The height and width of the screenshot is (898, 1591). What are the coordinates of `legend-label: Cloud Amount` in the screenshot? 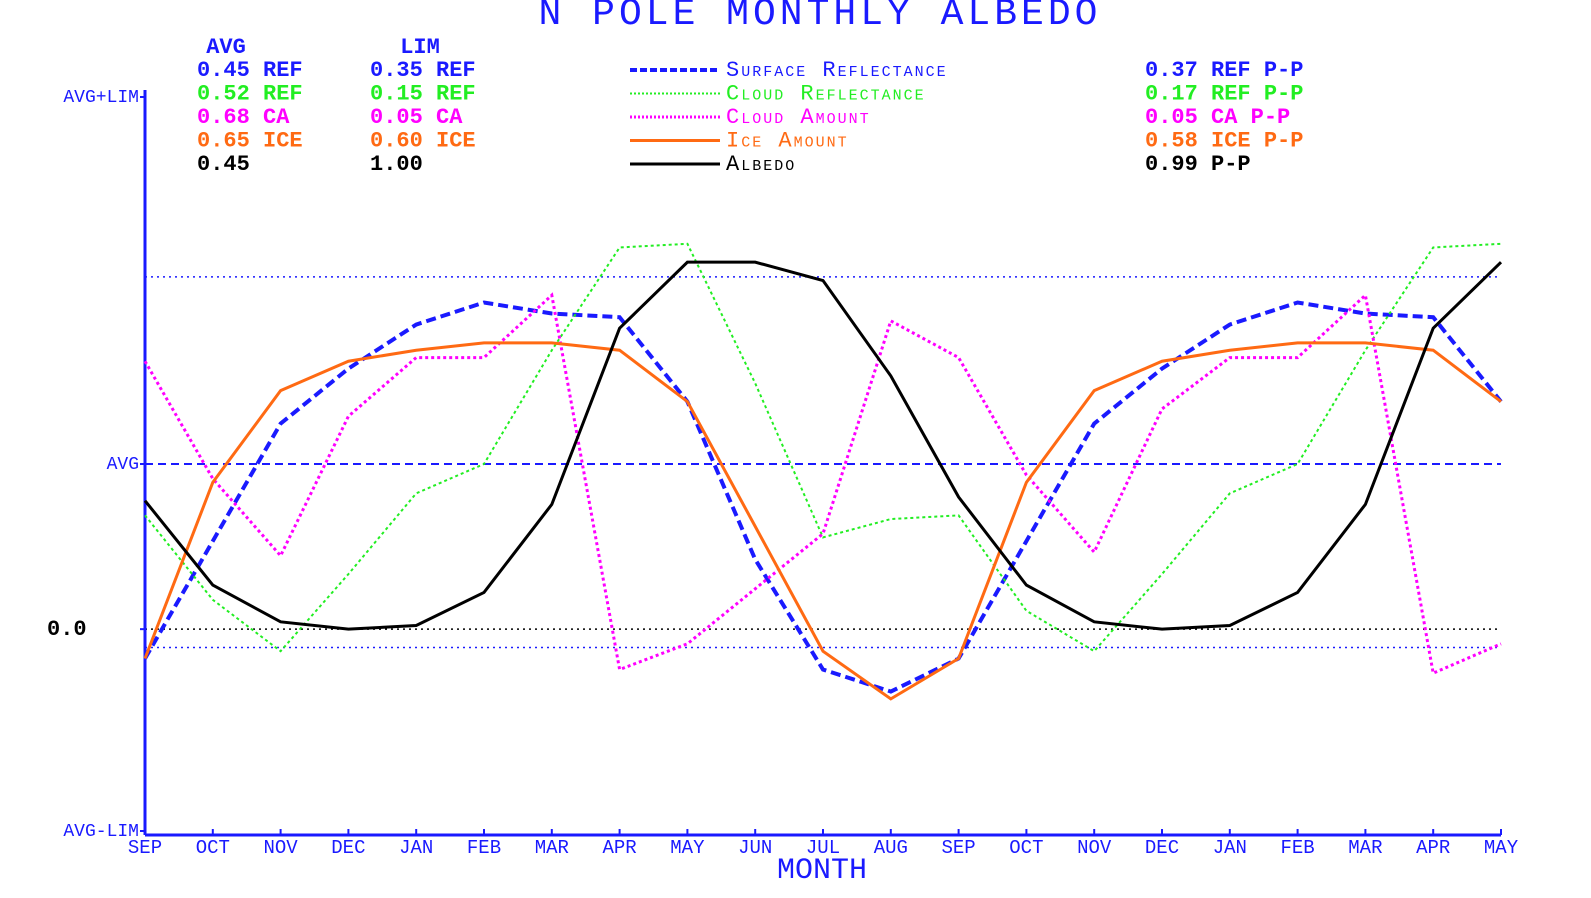 It's located at (798, 117).